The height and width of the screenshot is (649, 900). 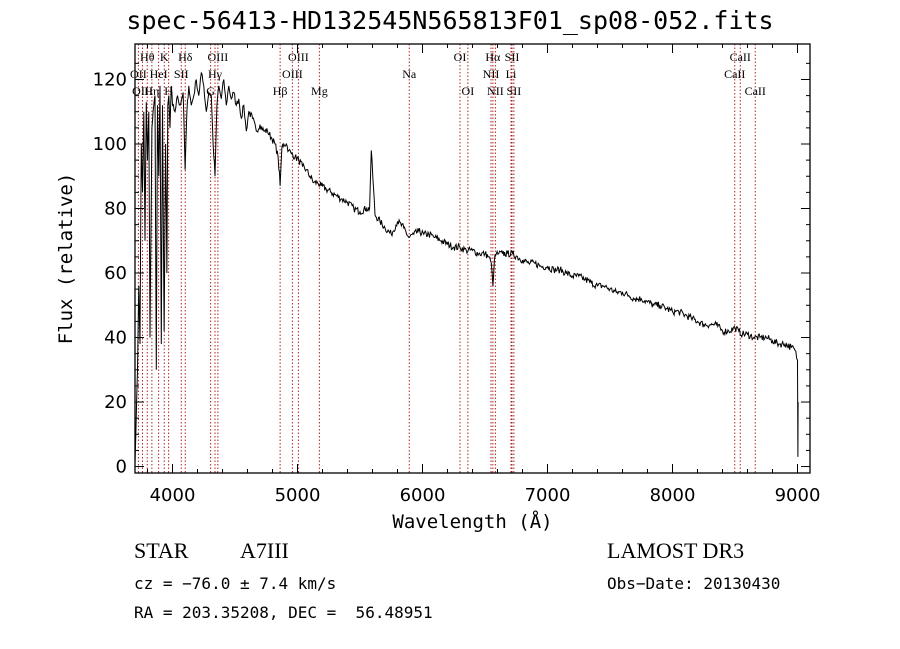 I want to click on object-subclass: A7III, so click(x=264, y=550).